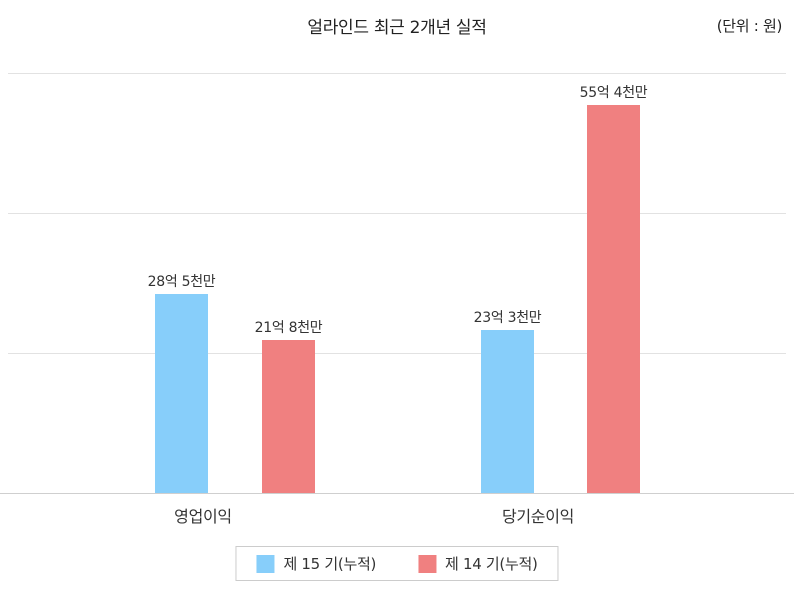 The image size is (794, 589). I want to click on legend-swatch-period-15-icon, so click(265, 563).